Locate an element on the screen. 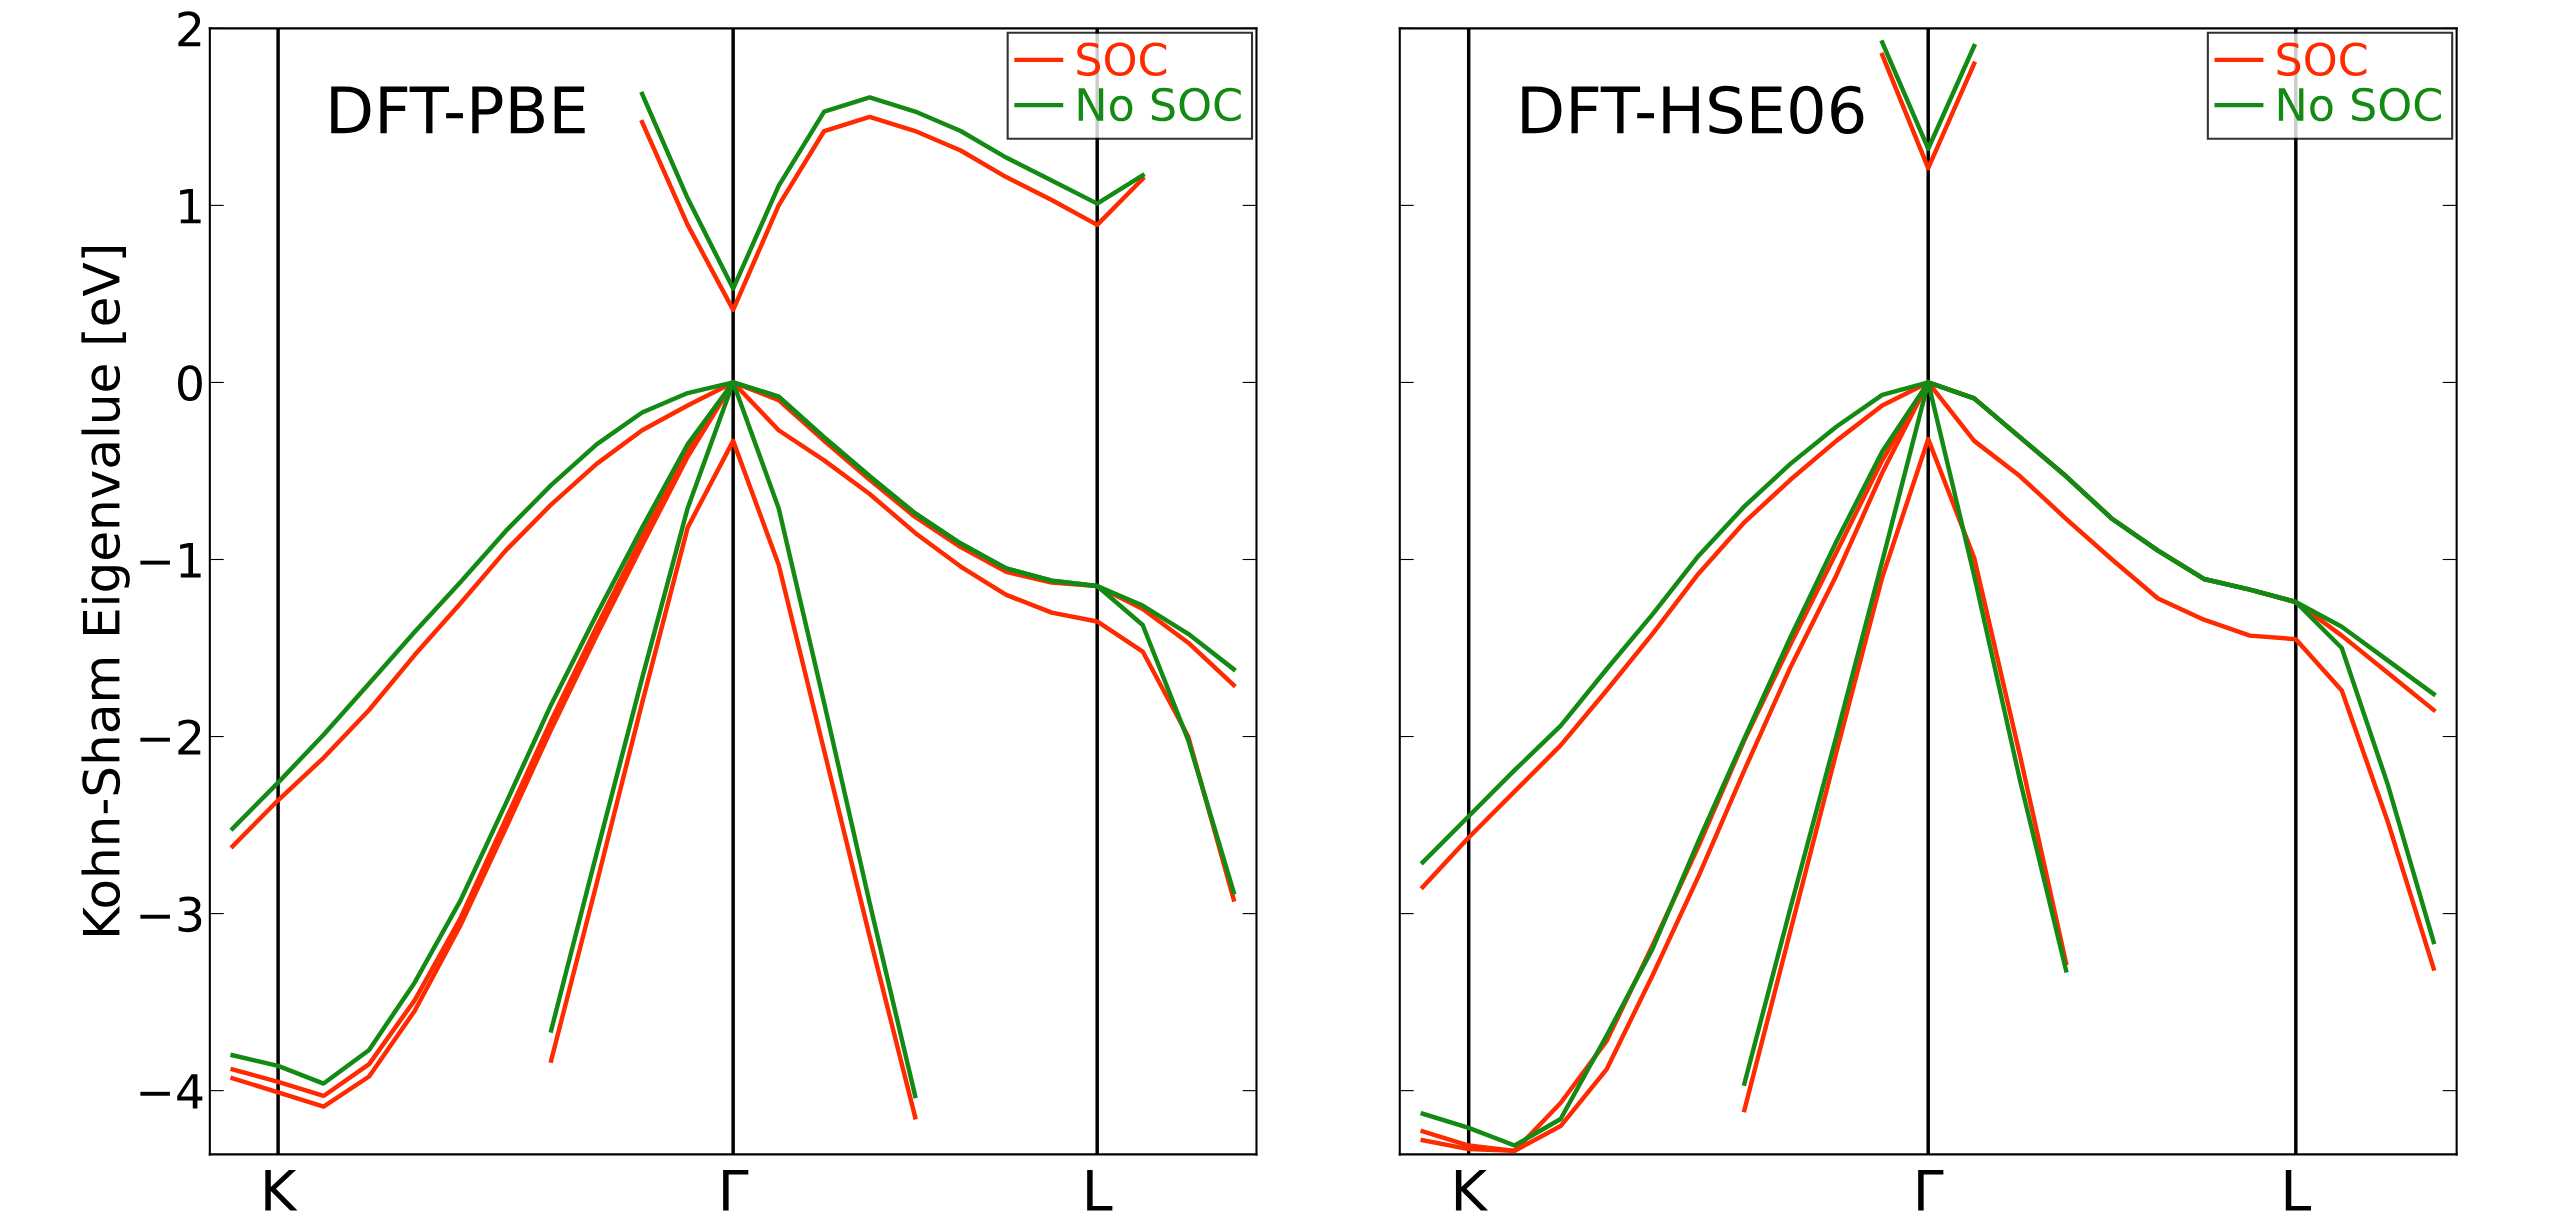 The width and height of the screenshot is (2559, 1232). annotation: DFT-HSE06 is located at coordinates (1693, 110).